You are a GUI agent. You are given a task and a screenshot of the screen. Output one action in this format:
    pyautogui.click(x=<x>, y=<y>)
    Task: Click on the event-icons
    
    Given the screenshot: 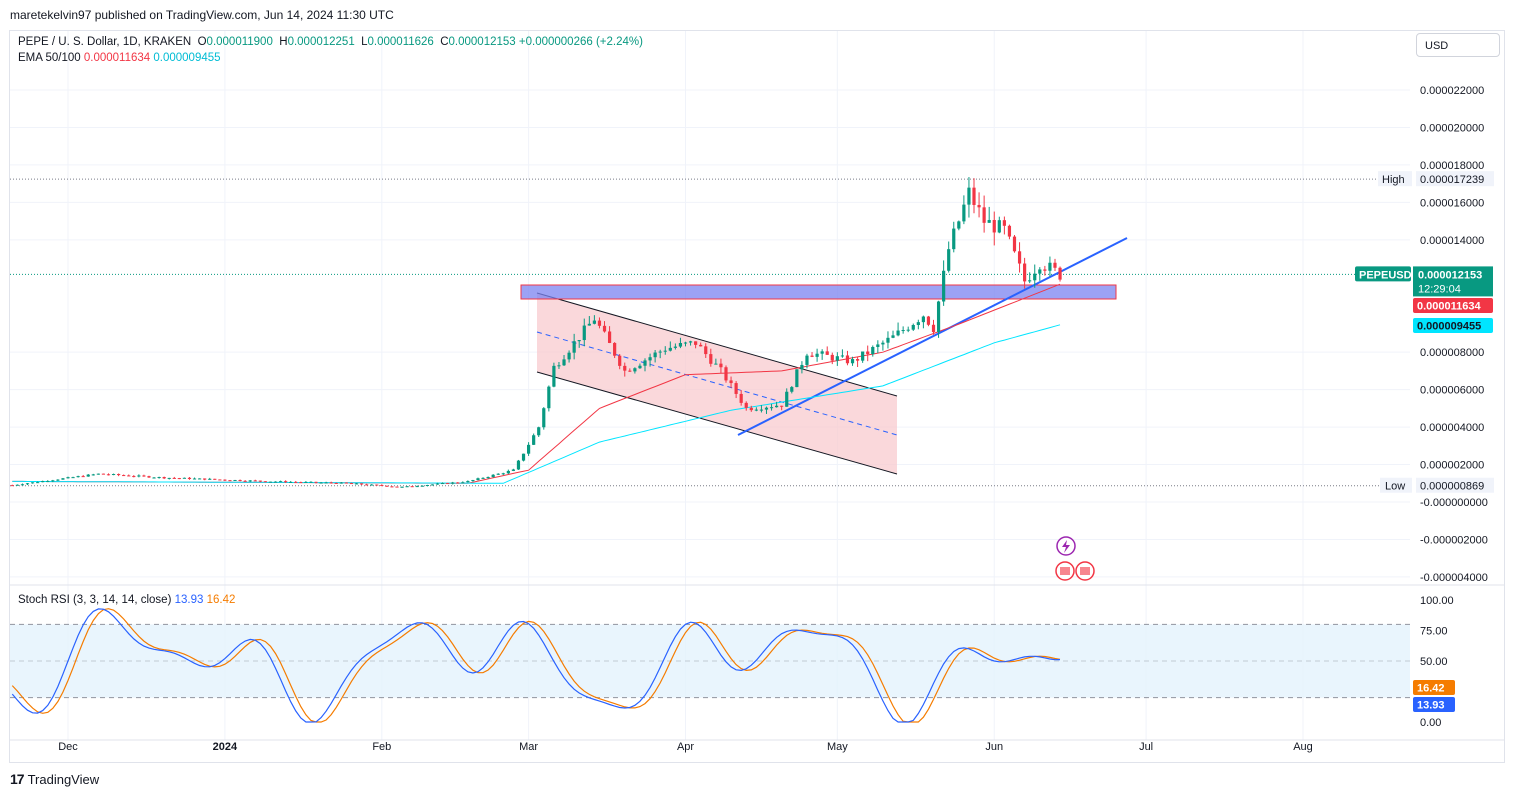 What is the action you would take?
    pyautogui.click(x=1075, y=558)
    